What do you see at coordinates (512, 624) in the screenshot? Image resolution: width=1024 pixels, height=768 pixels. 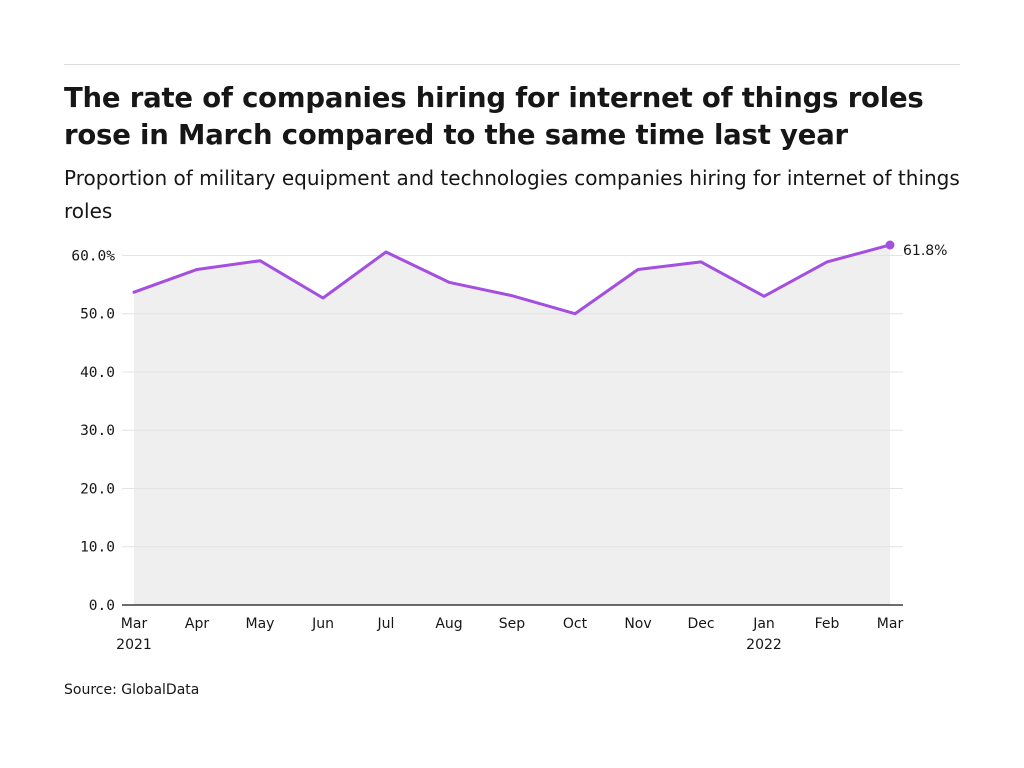 I see `x-tick-label: Sep` at bounding box center [512, 624].